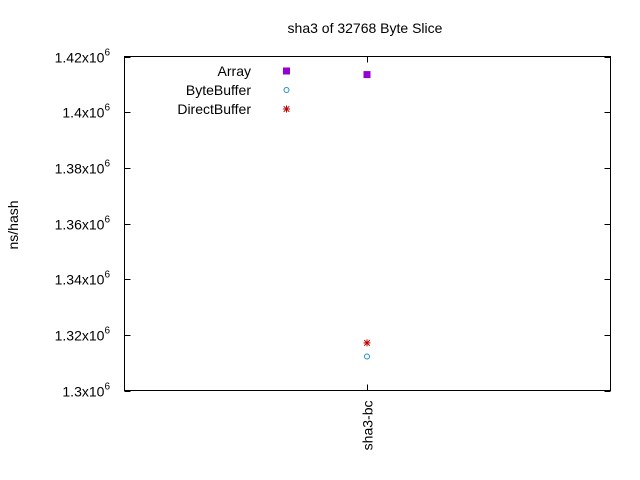  Describe the element at coordinates (365, 28) in the screenshot. I see `chart-title: sha3 of 32768 Byte Slice` at that location.